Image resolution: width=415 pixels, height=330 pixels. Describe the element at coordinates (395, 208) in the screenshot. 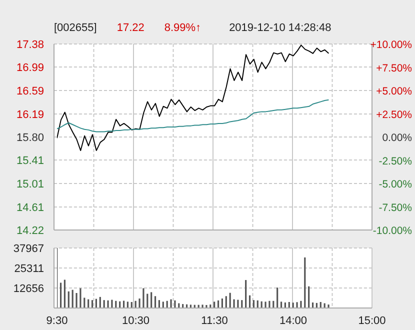

I see `y2-tick-label: -7.50%` at that location.